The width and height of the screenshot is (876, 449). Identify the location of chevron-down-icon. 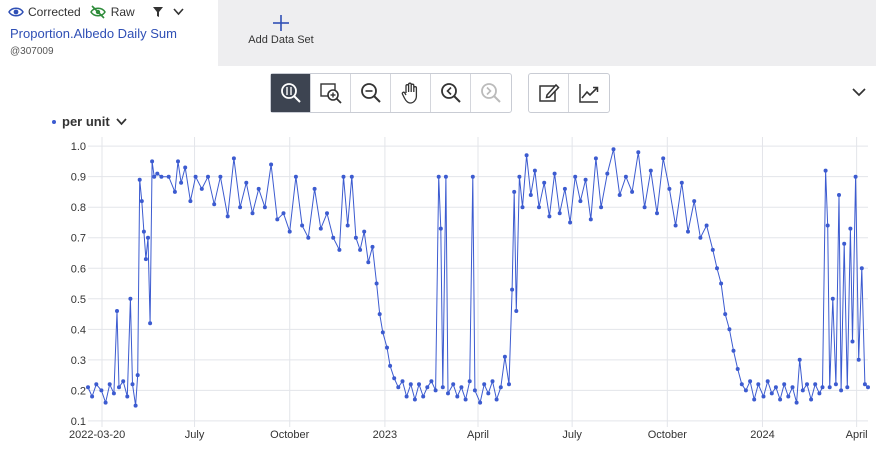
(178, 12).